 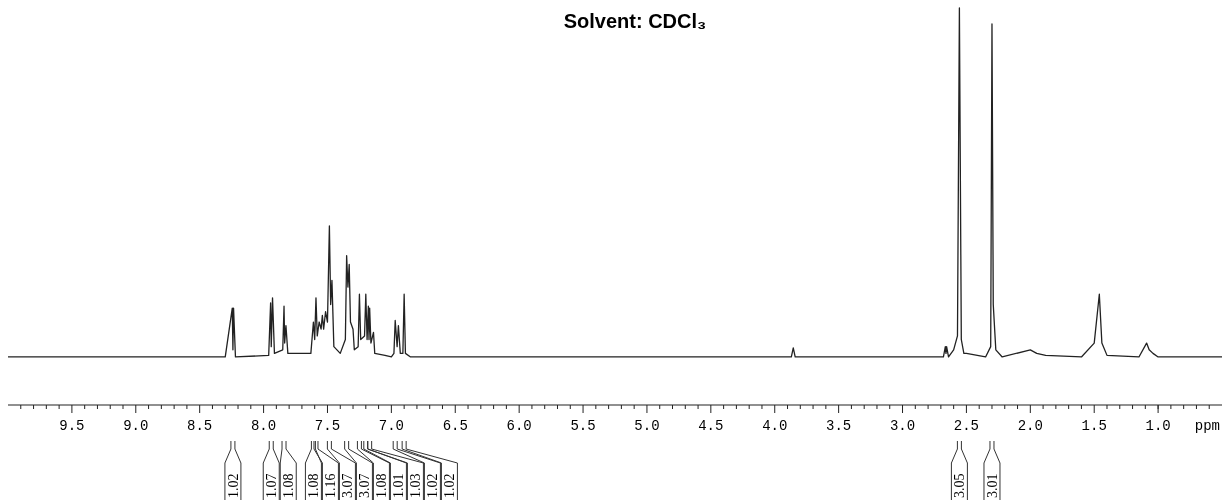 I want to click on annotation: 1.01, so click(x=399, y=485).